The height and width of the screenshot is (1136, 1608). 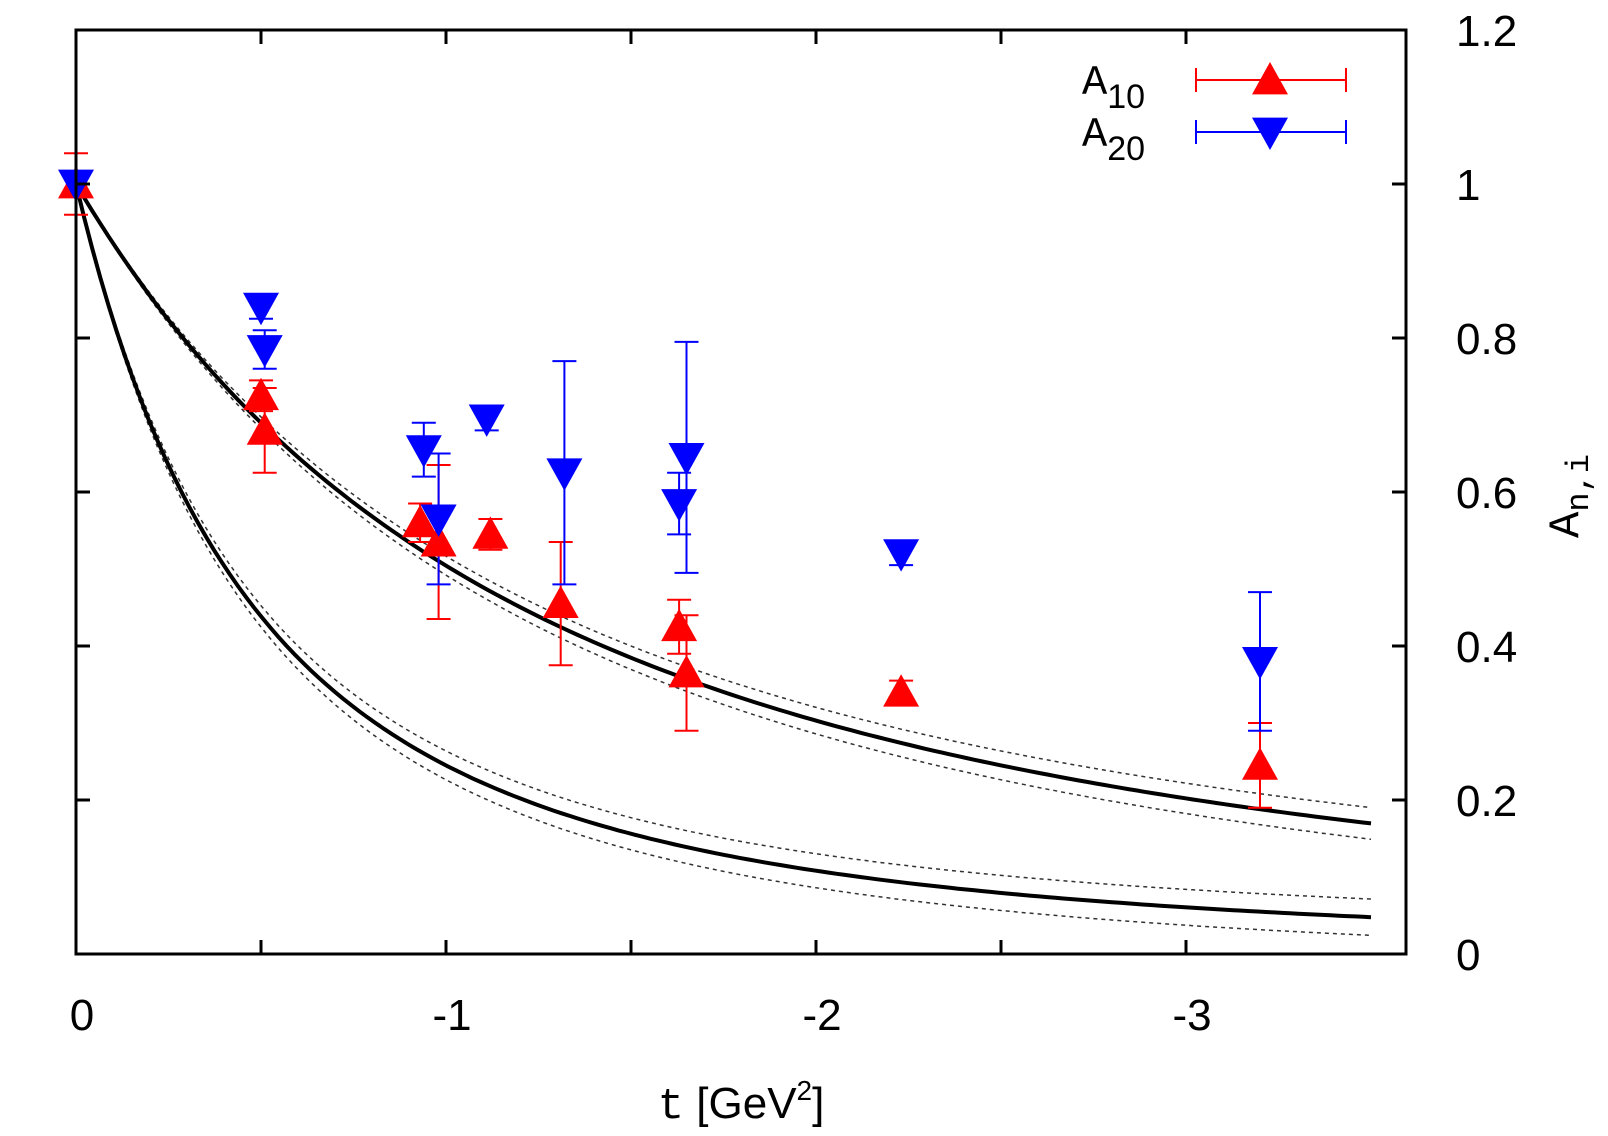 I want to click on legend-label: A20, so click(x=1113, y=139).